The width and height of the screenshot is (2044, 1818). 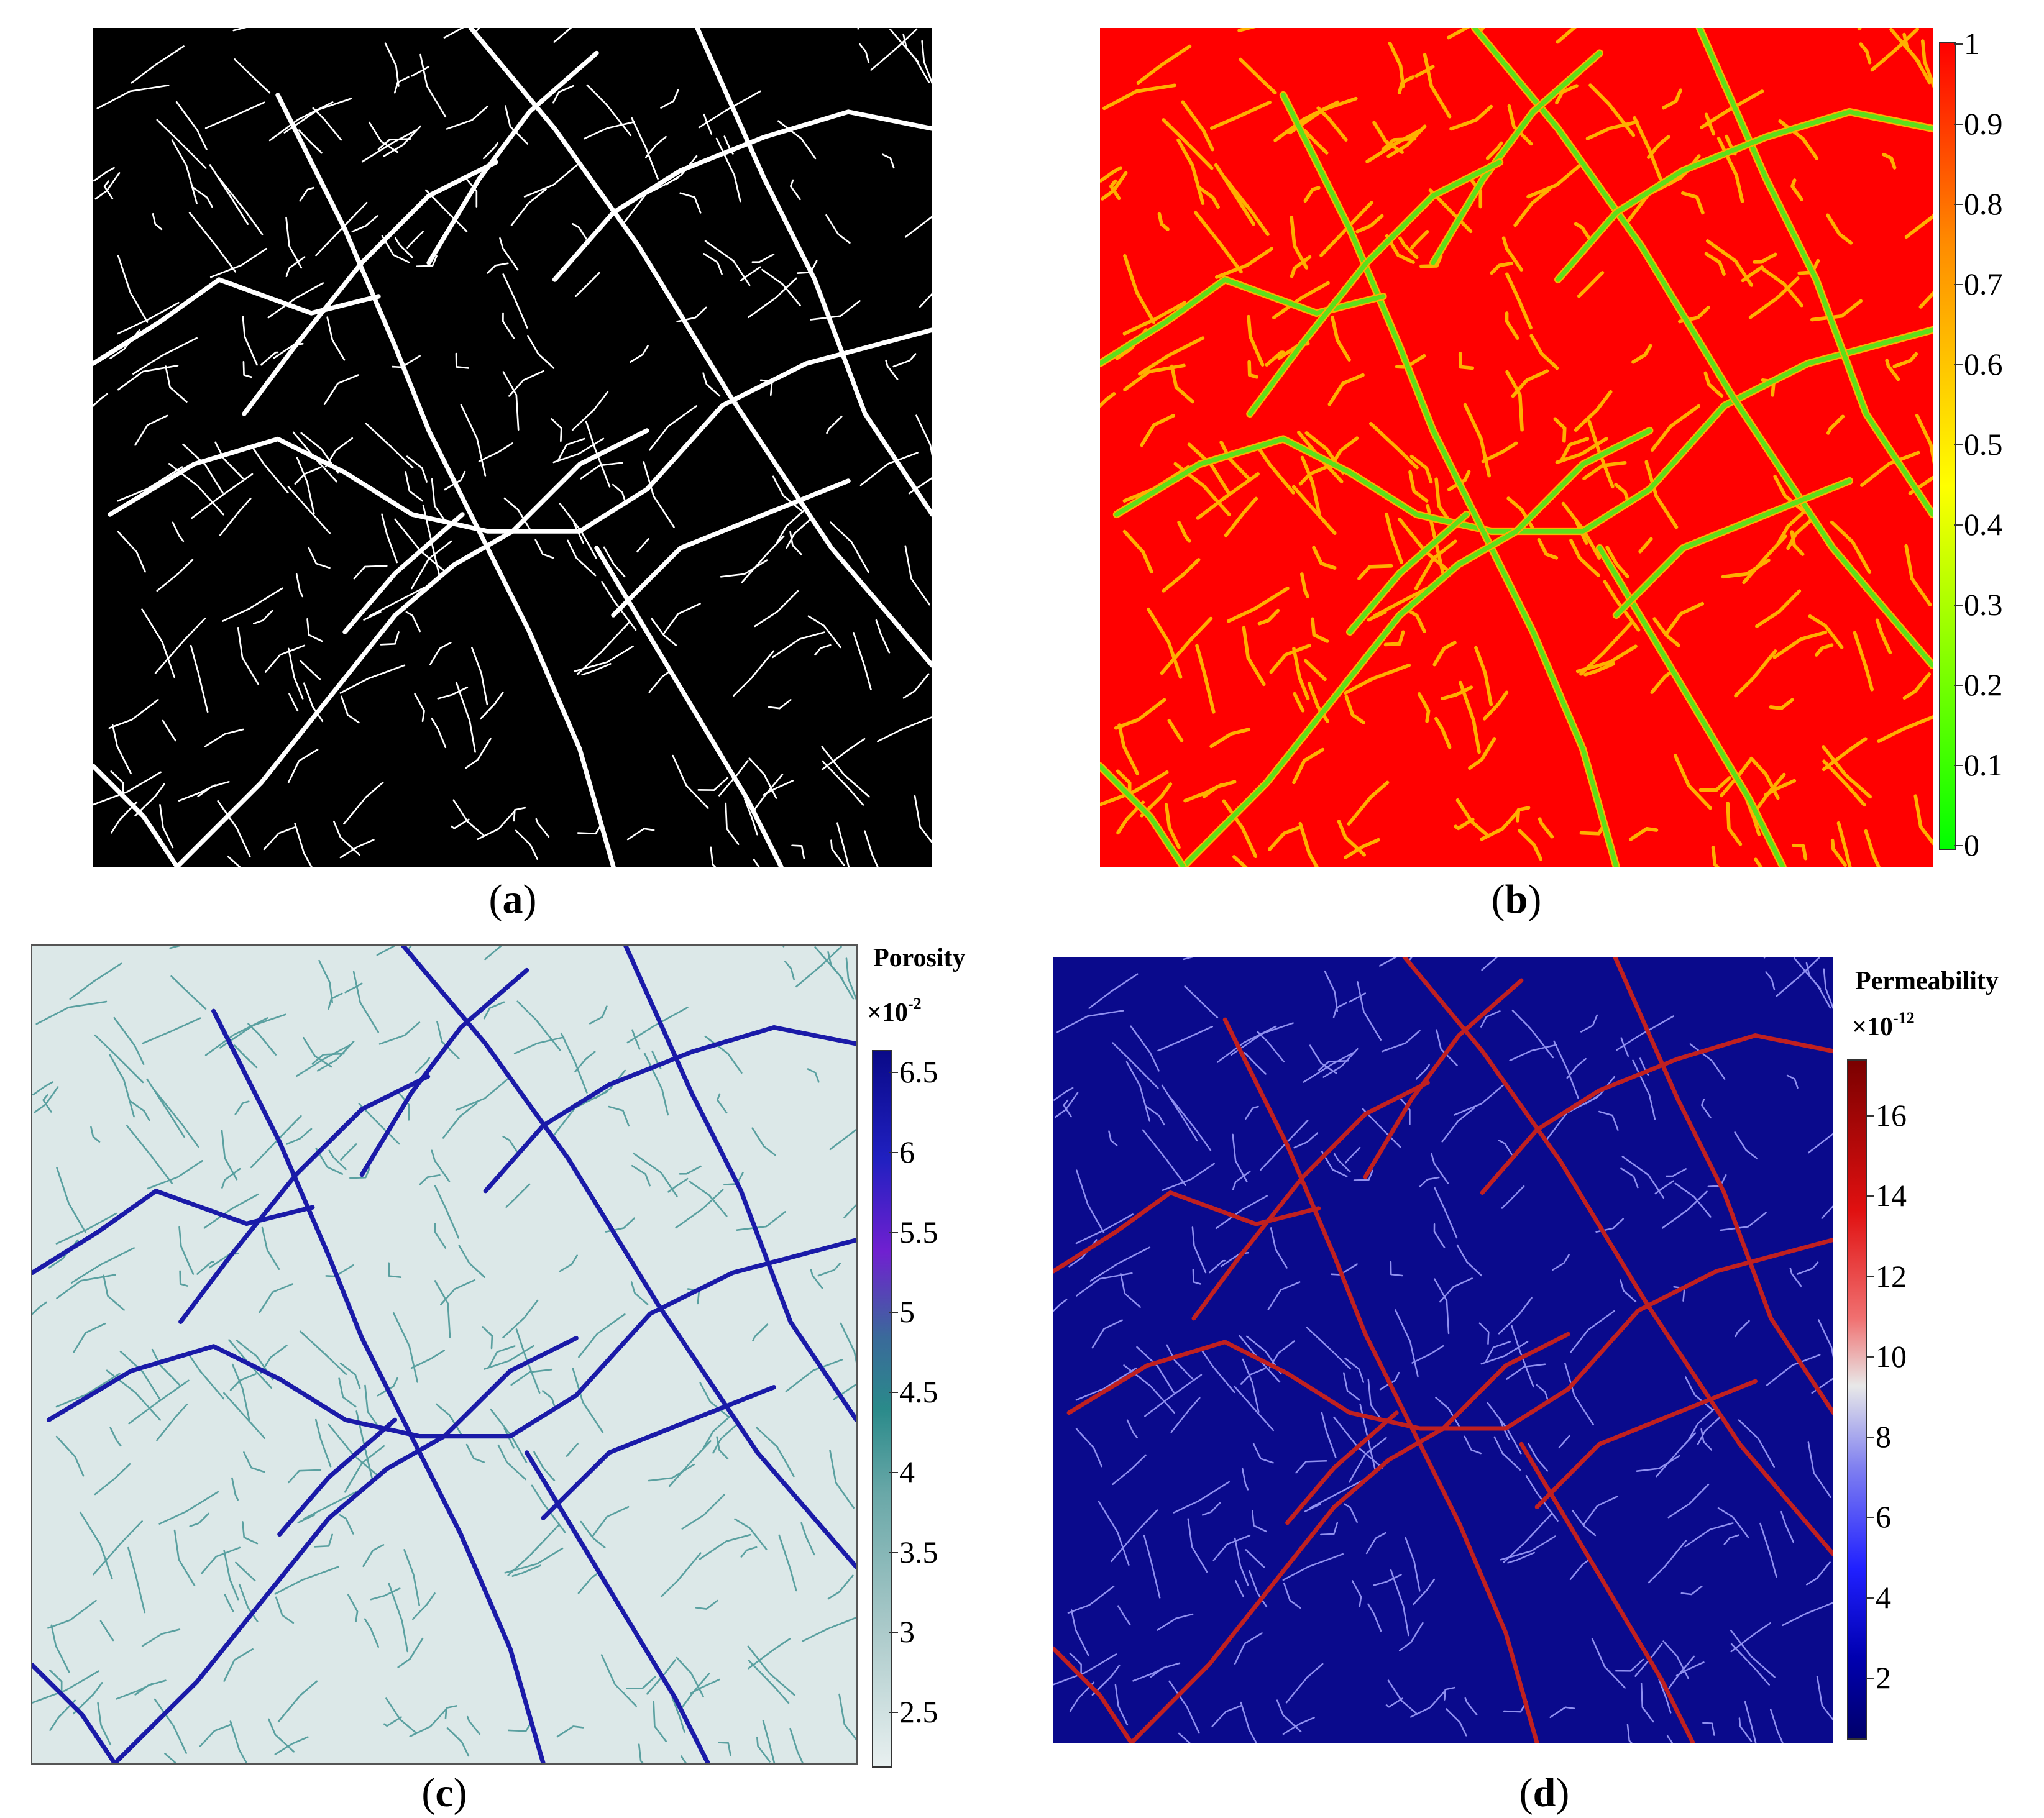 What do you see at coordinates (1544, 1793) in the screenshot?
I see `caption-d: (d)` at bounding box center [1544, 1793].